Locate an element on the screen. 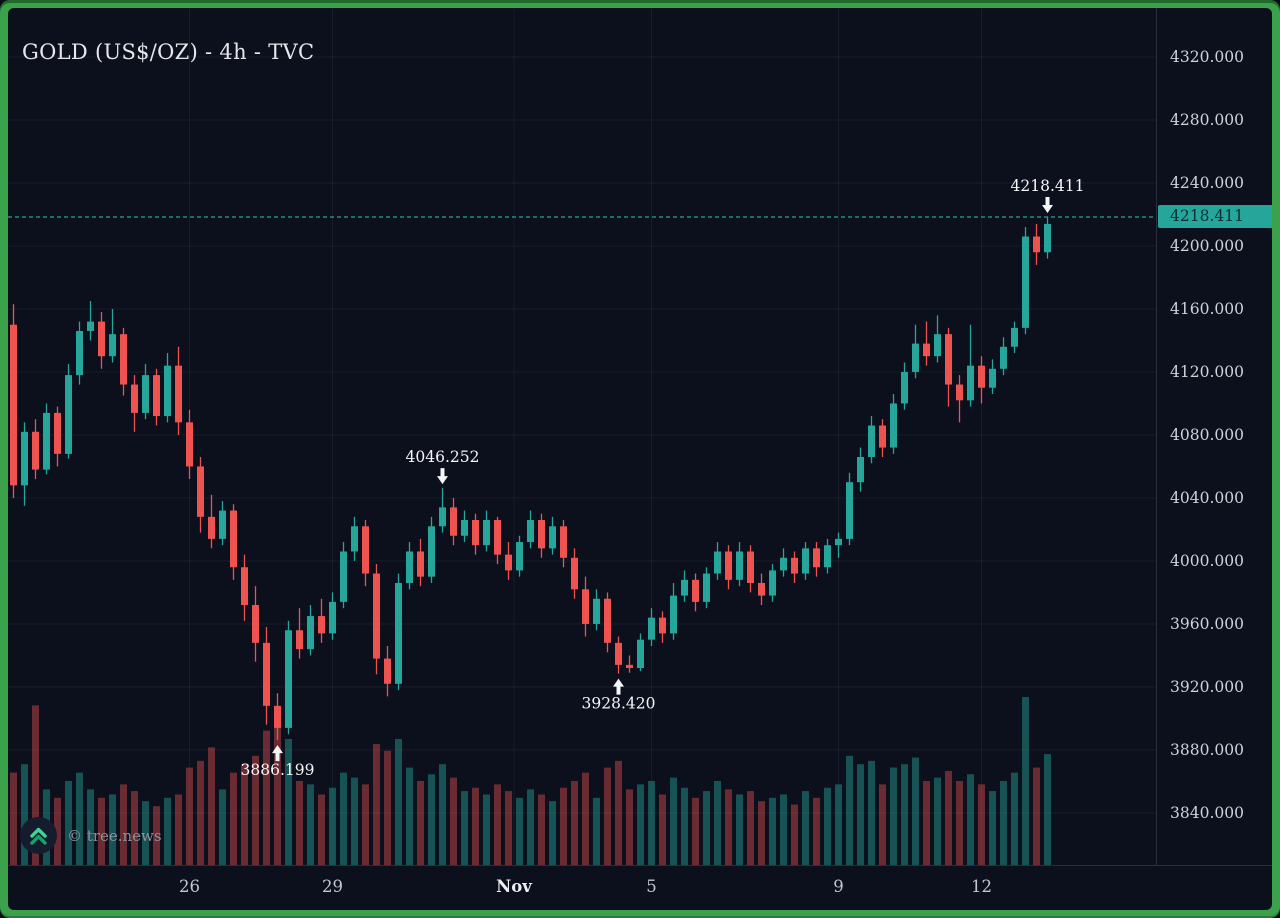 The image size is (1280, 918). last-price-badge: 4218.411 is located at coordinates (1215, 217).